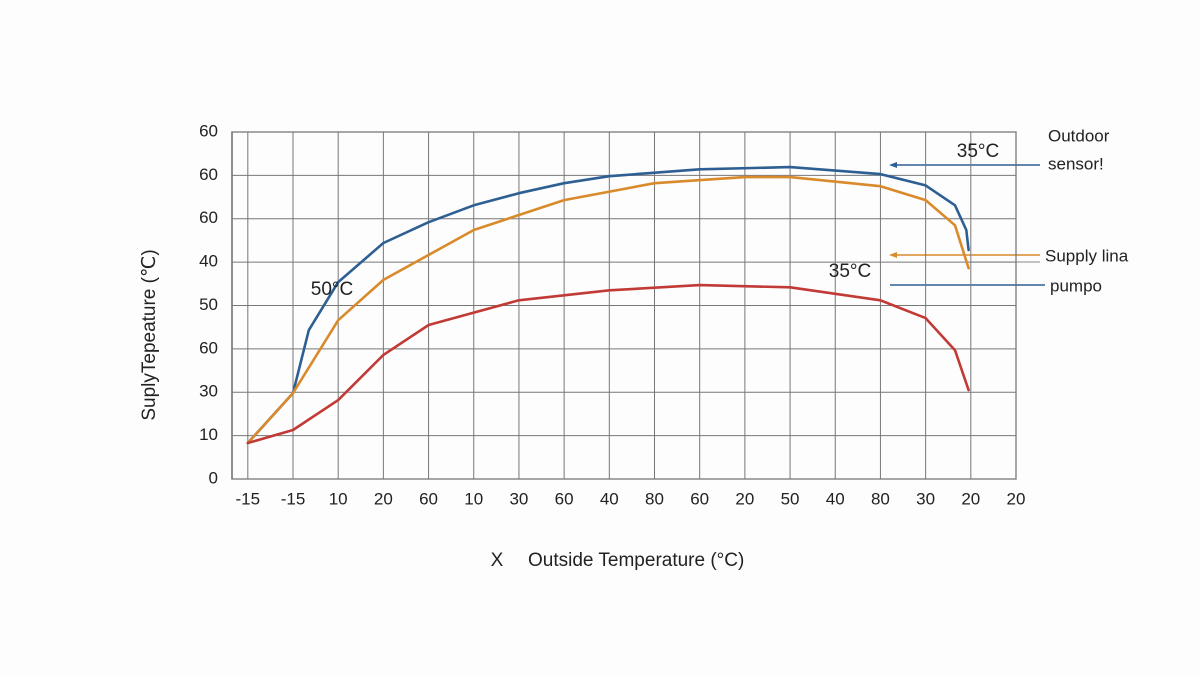 The width and height of the screenshot is (1200, 675). Describe the element at coordinates (213, 477) in the screenshot. I see `y-tick-label: 0` at that location.